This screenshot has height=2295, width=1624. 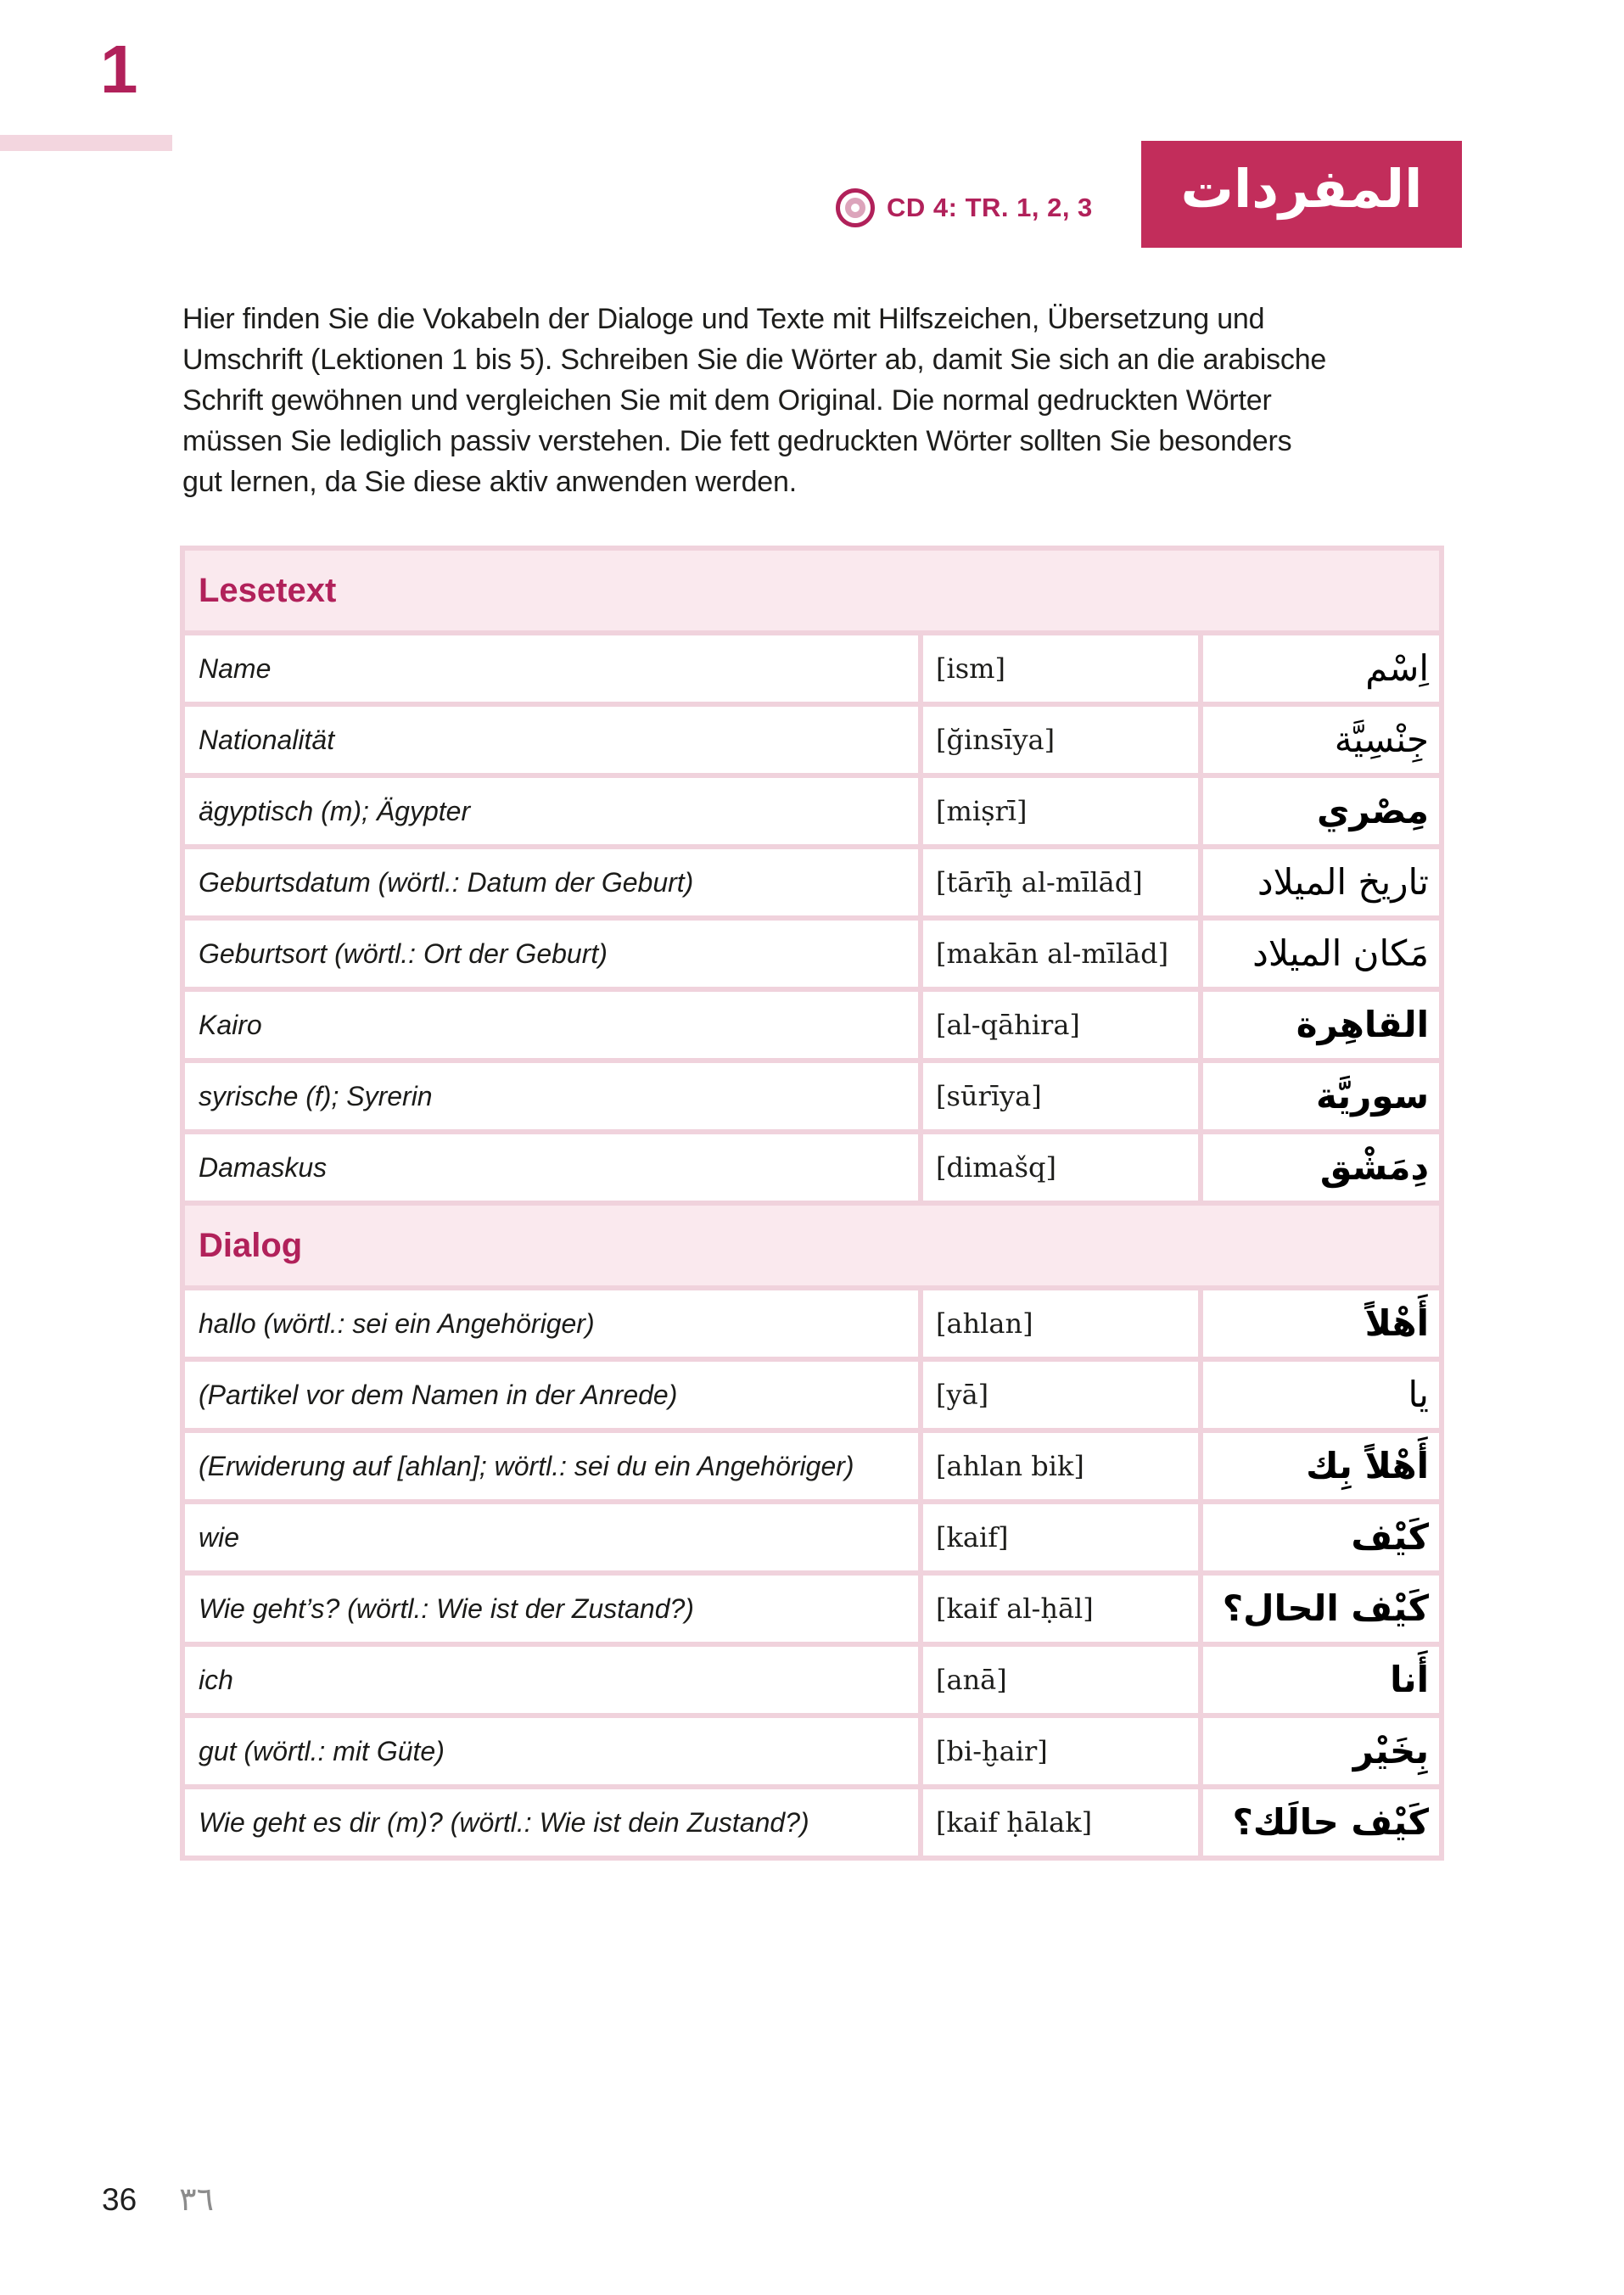 I want to click on page-number-latin: 36, so click(x=120, y=2199).